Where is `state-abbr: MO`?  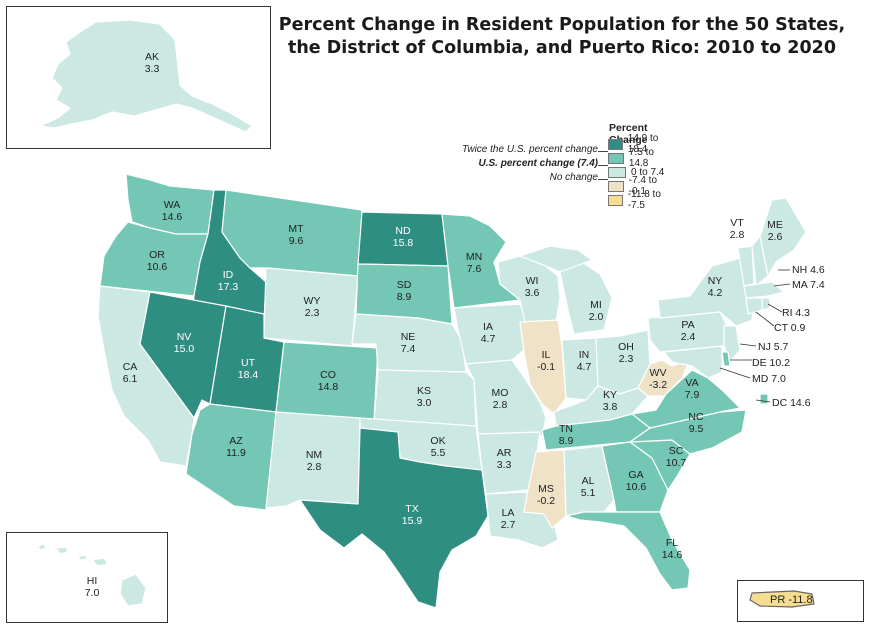 state-abbr: MO is located at coordinates (500, 393).